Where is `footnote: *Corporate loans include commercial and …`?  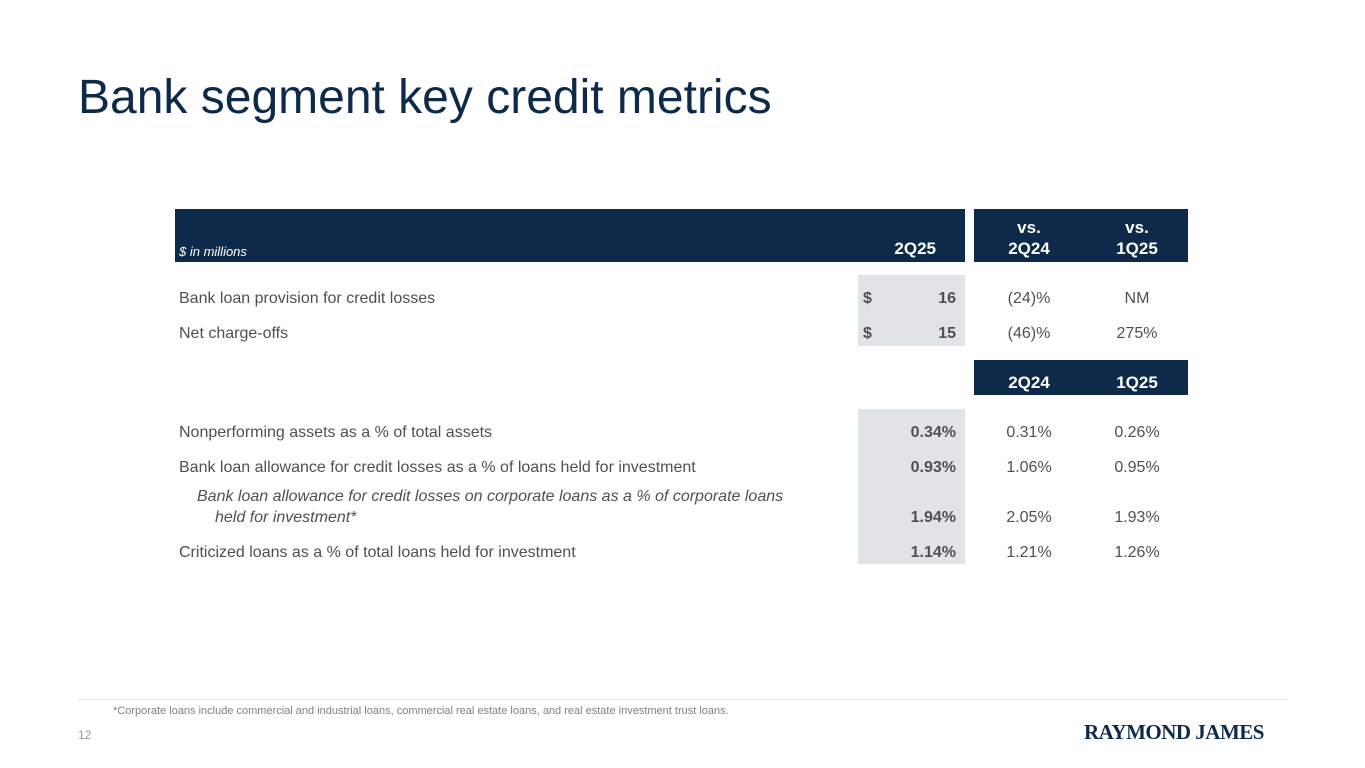 footnote: *Corporate loans include commercial and … is located at coordinates (421, 711).